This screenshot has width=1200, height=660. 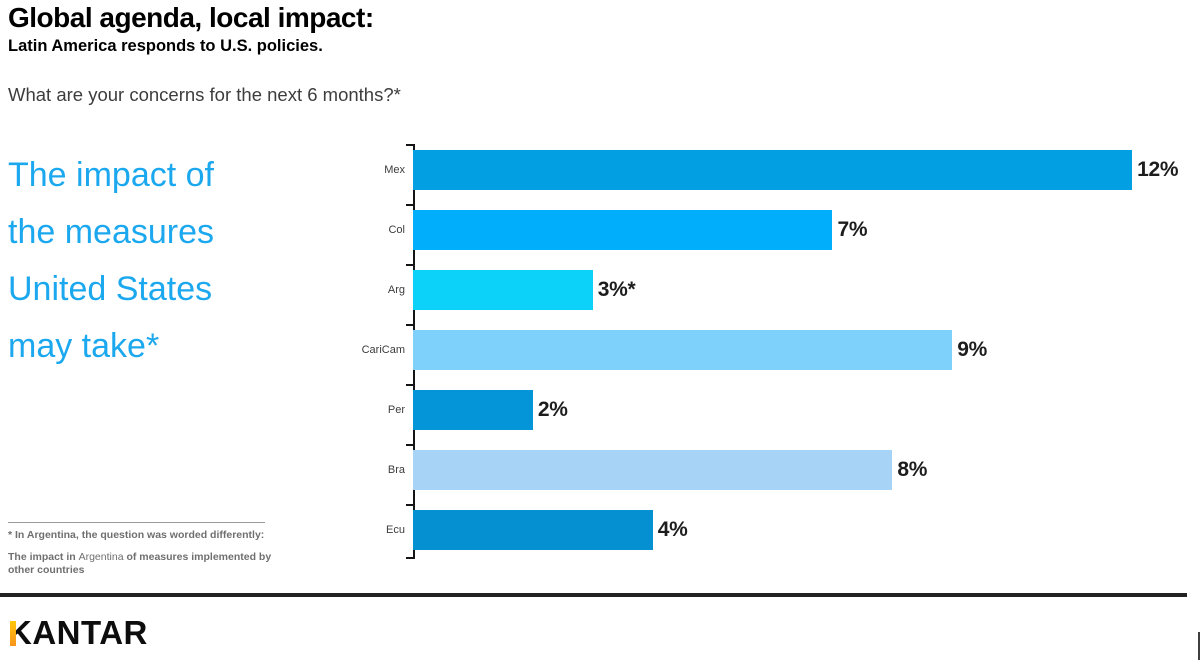 What do you see at coordinates (623, 230) in the screenshot?
I see `bar-col` at bounding box center [623, 230].